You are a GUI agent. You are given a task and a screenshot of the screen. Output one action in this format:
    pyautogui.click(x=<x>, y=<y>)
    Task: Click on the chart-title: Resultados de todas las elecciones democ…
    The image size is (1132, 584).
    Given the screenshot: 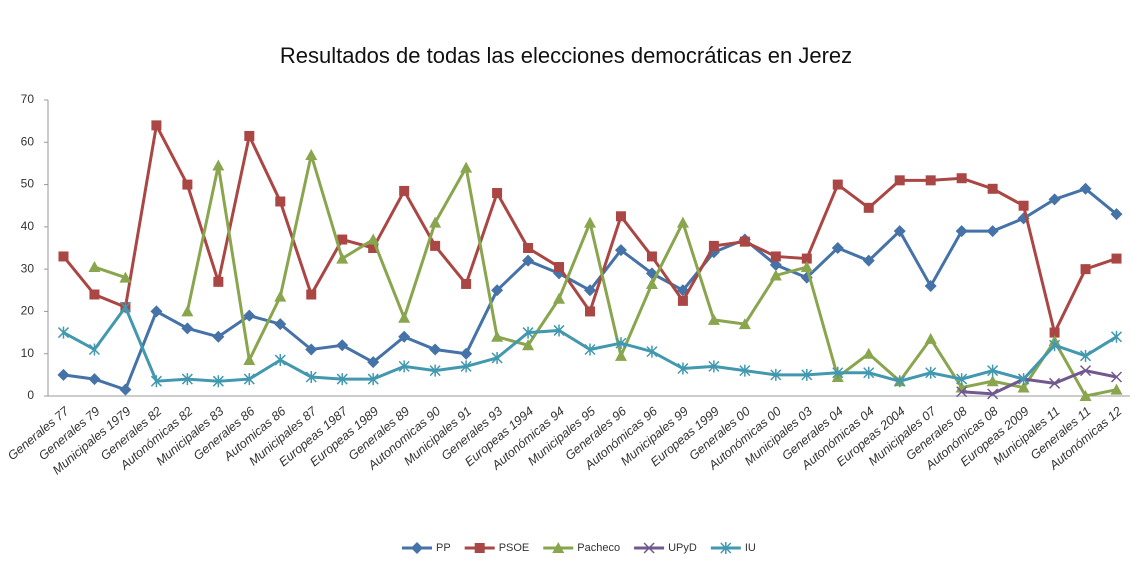 What is the action you would take?
    pyautogui.click(x=566, y=55)
    